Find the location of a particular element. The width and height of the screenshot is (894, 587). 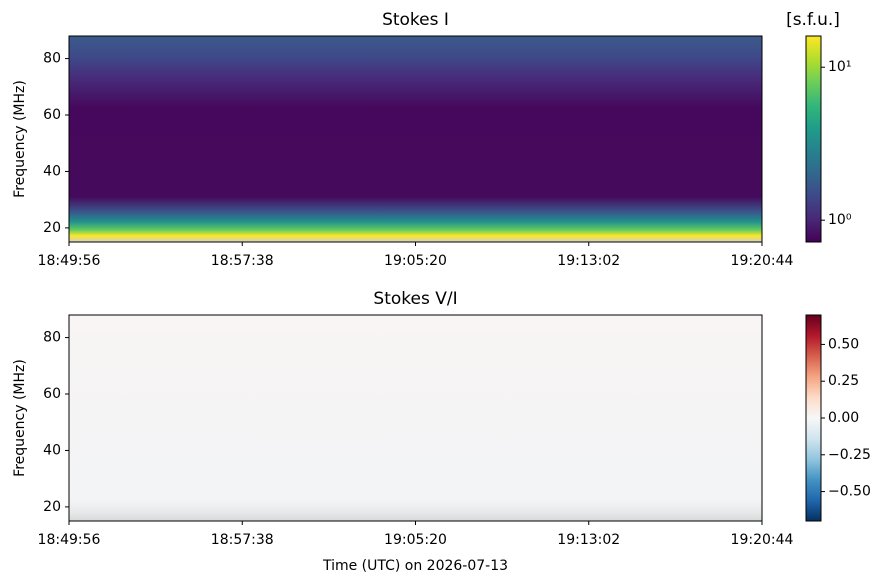

colorbar-tick-label: 0.50 is located at coordinates (843, 344).